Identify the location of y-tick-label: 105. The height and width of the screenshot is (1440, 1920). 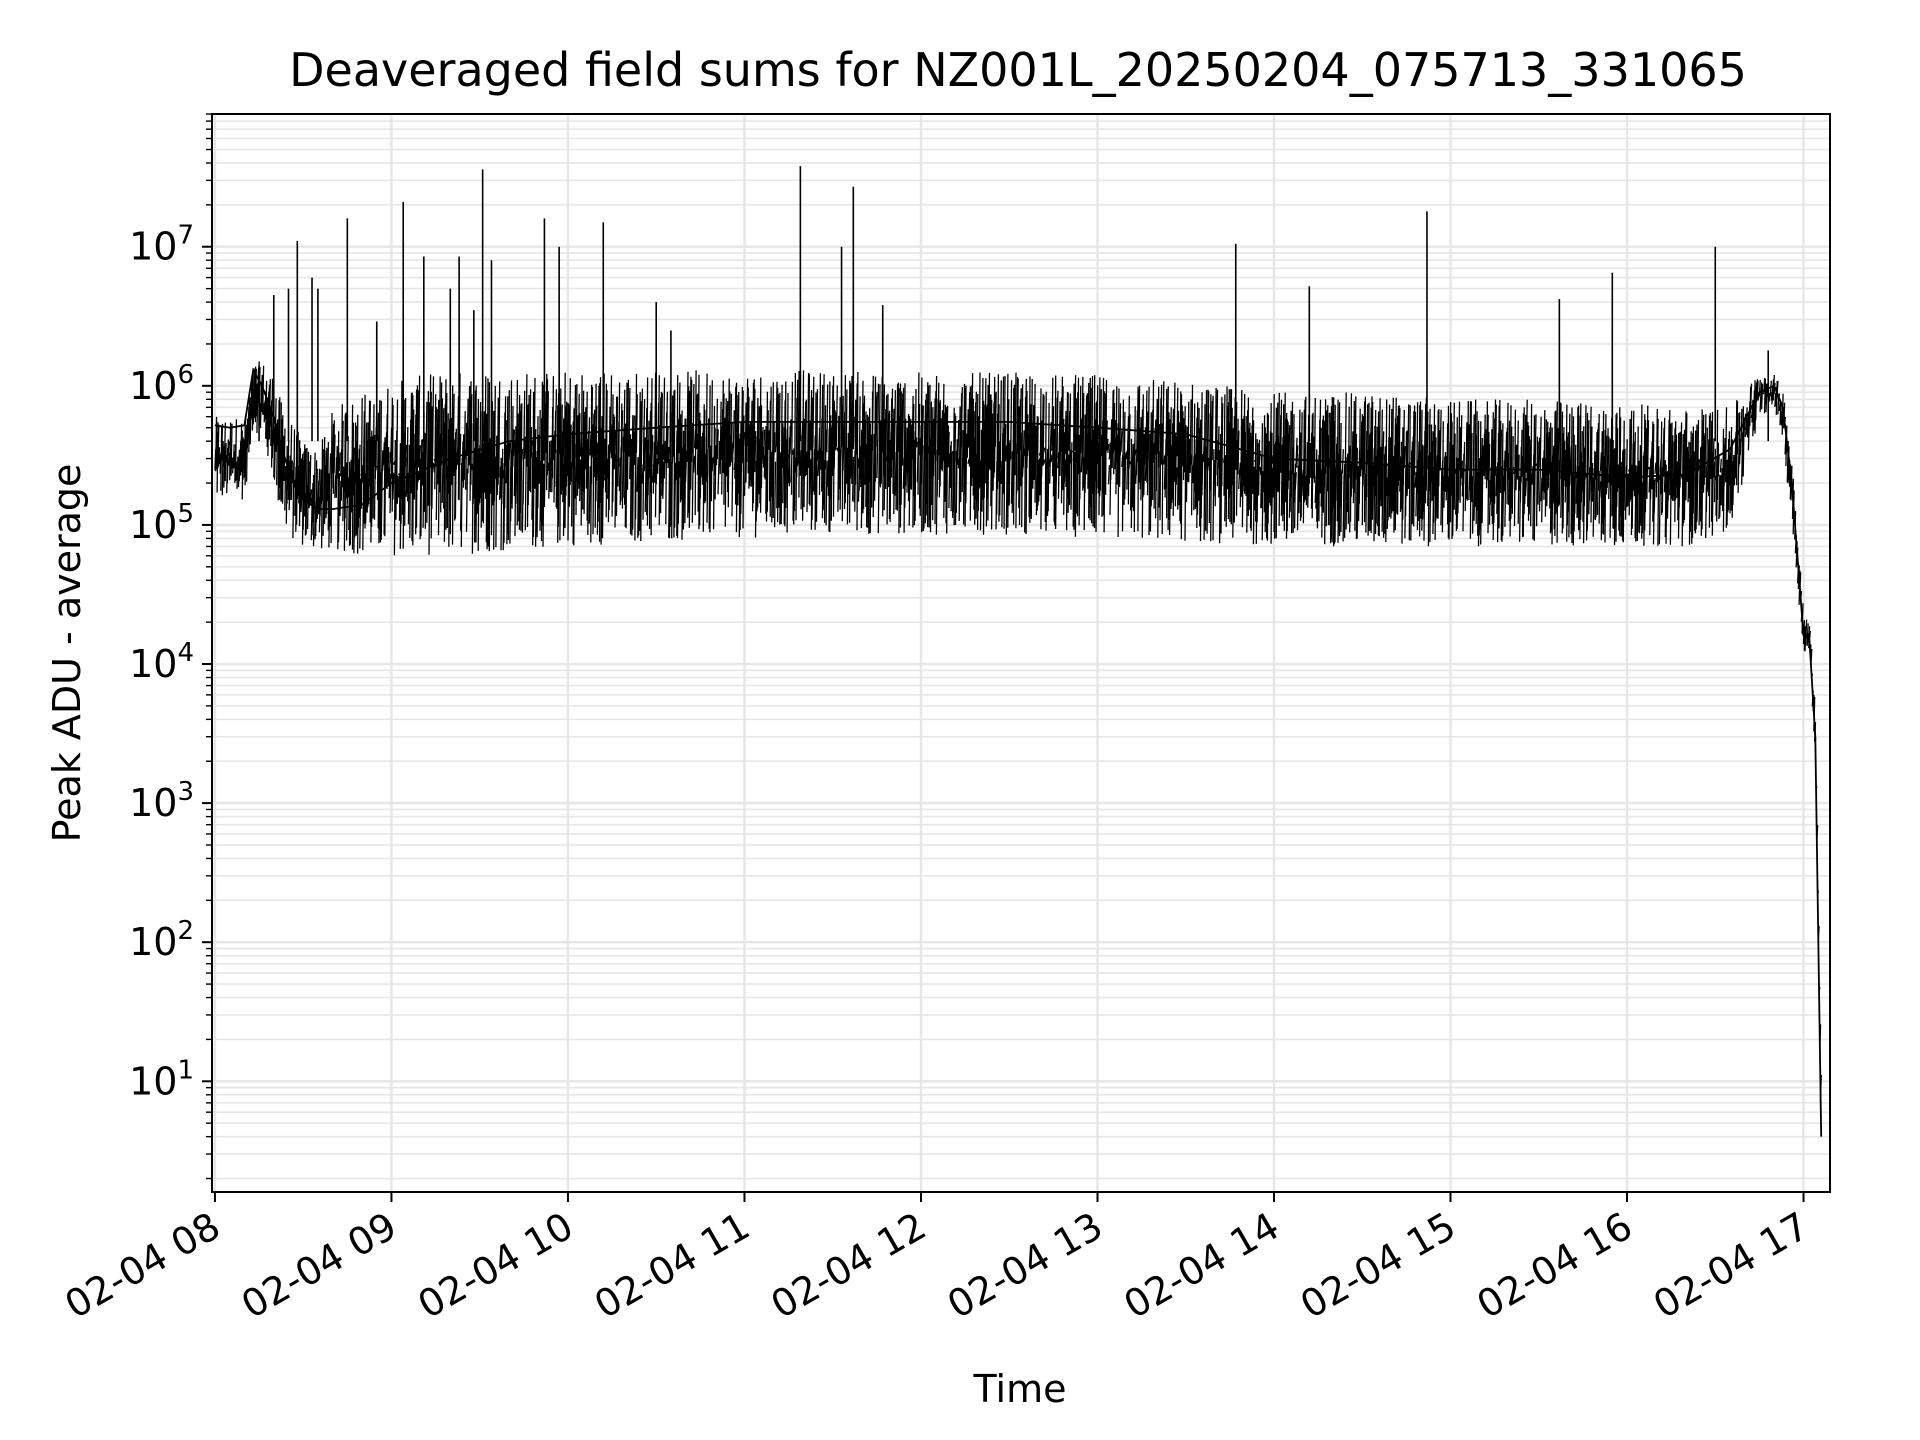
(161, 523).